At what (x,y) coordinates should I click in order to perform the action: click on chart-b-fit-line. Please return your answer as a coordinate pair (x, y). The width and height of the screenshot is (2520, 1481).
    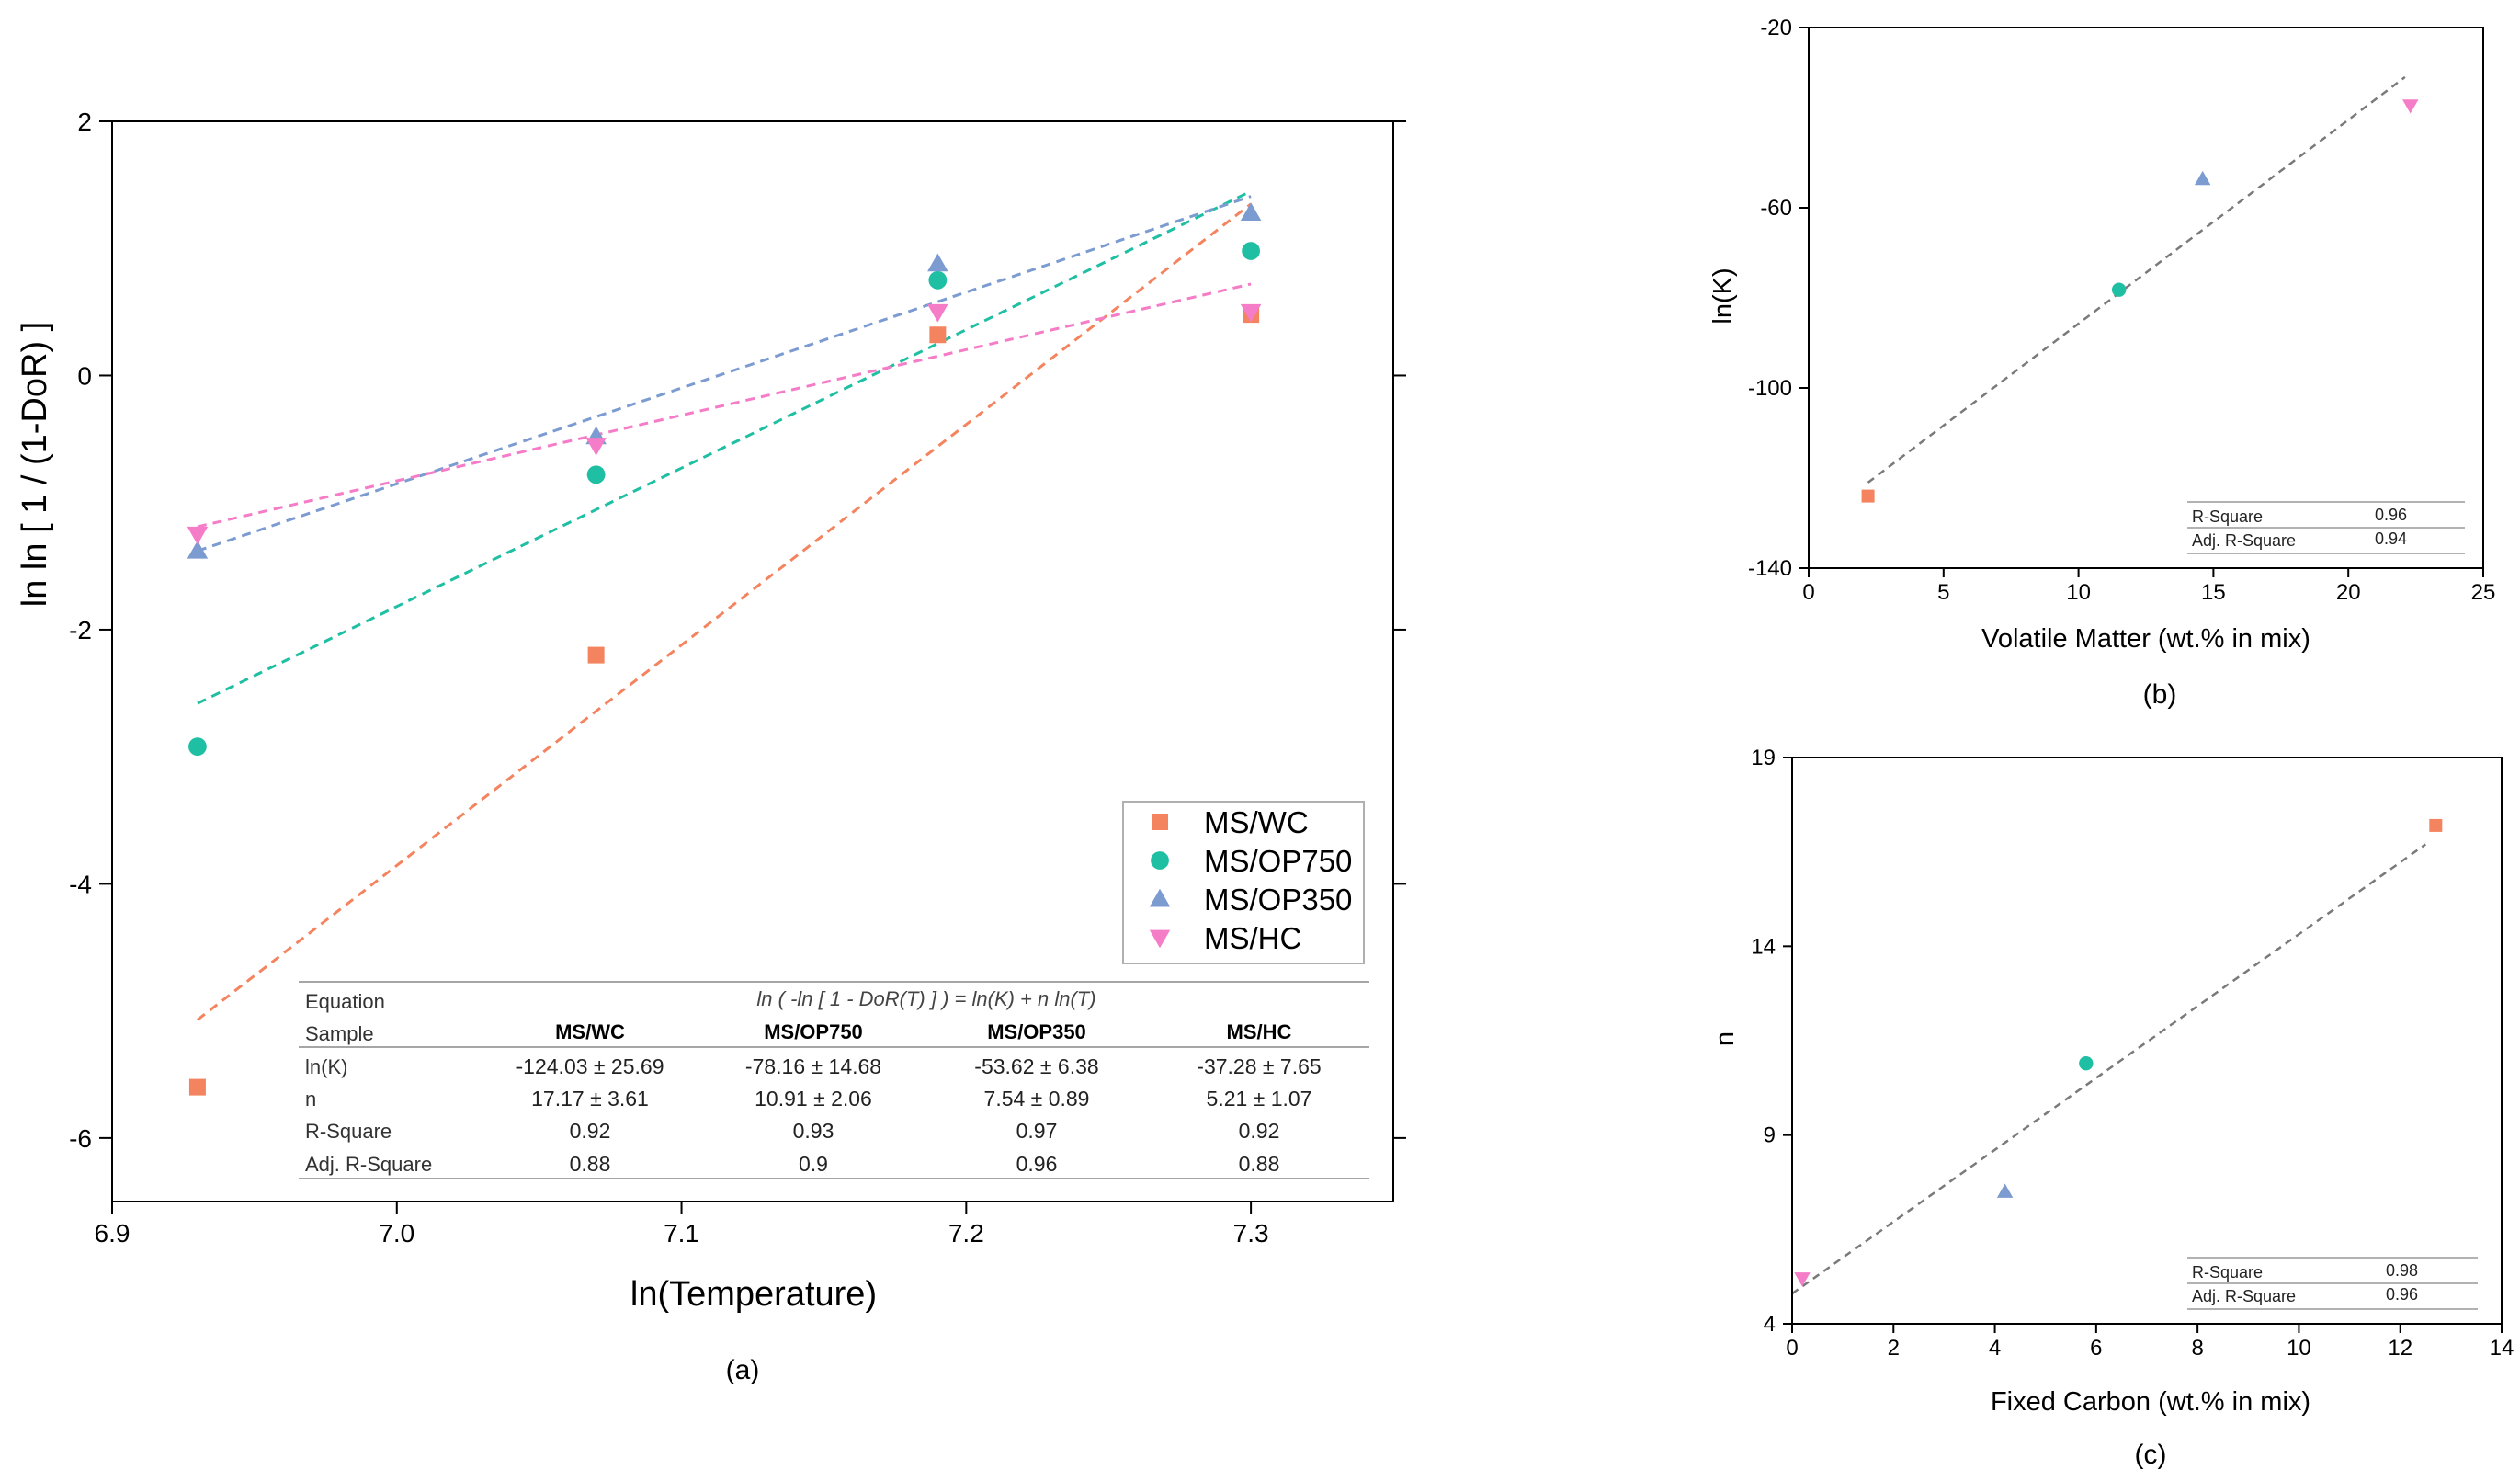
    Looking at the image, I should click on (2136, 279).